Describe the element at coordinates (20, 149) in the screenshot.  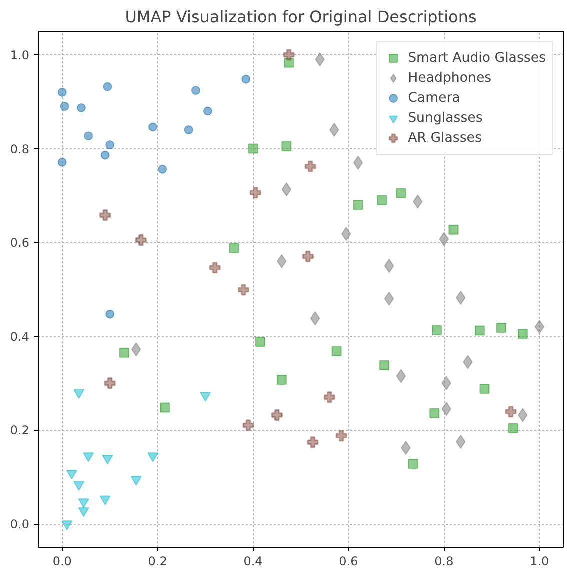
I see `y-tick-label: 0.8` at that location.